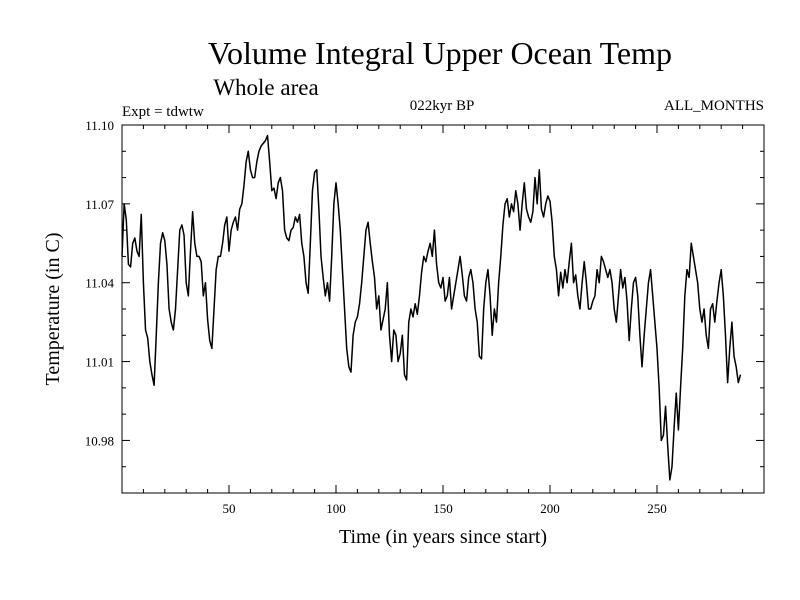 The width and height of the screenshot is (800, 600). What do you see at coordinates (714, 106) in the screenshot?
I see `header-right: ALL_MONTHS` at bounding box center [714, 106].